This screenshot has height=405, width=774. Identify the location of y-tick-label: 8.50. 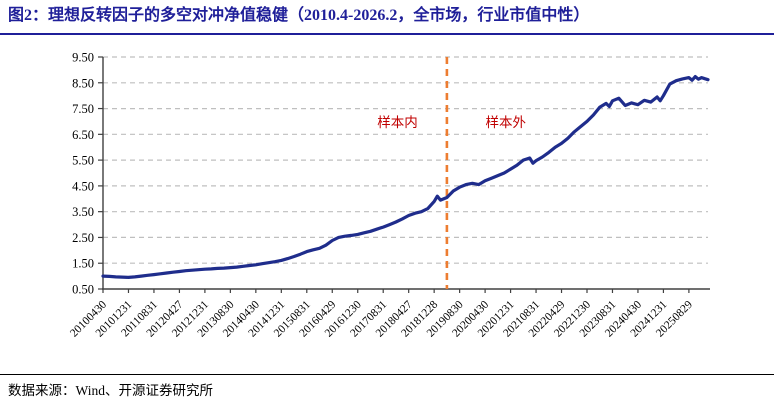
(83, 83).